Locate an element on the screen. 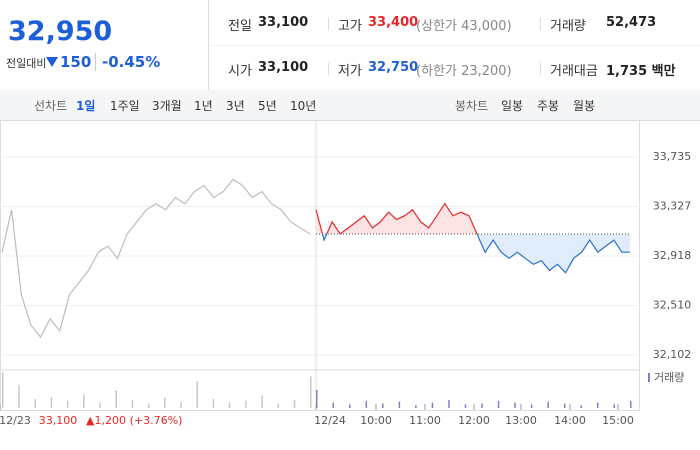 The width and height of the screenshot is (700, 450). info-label: 시가 is located at coordinates (240, 71).